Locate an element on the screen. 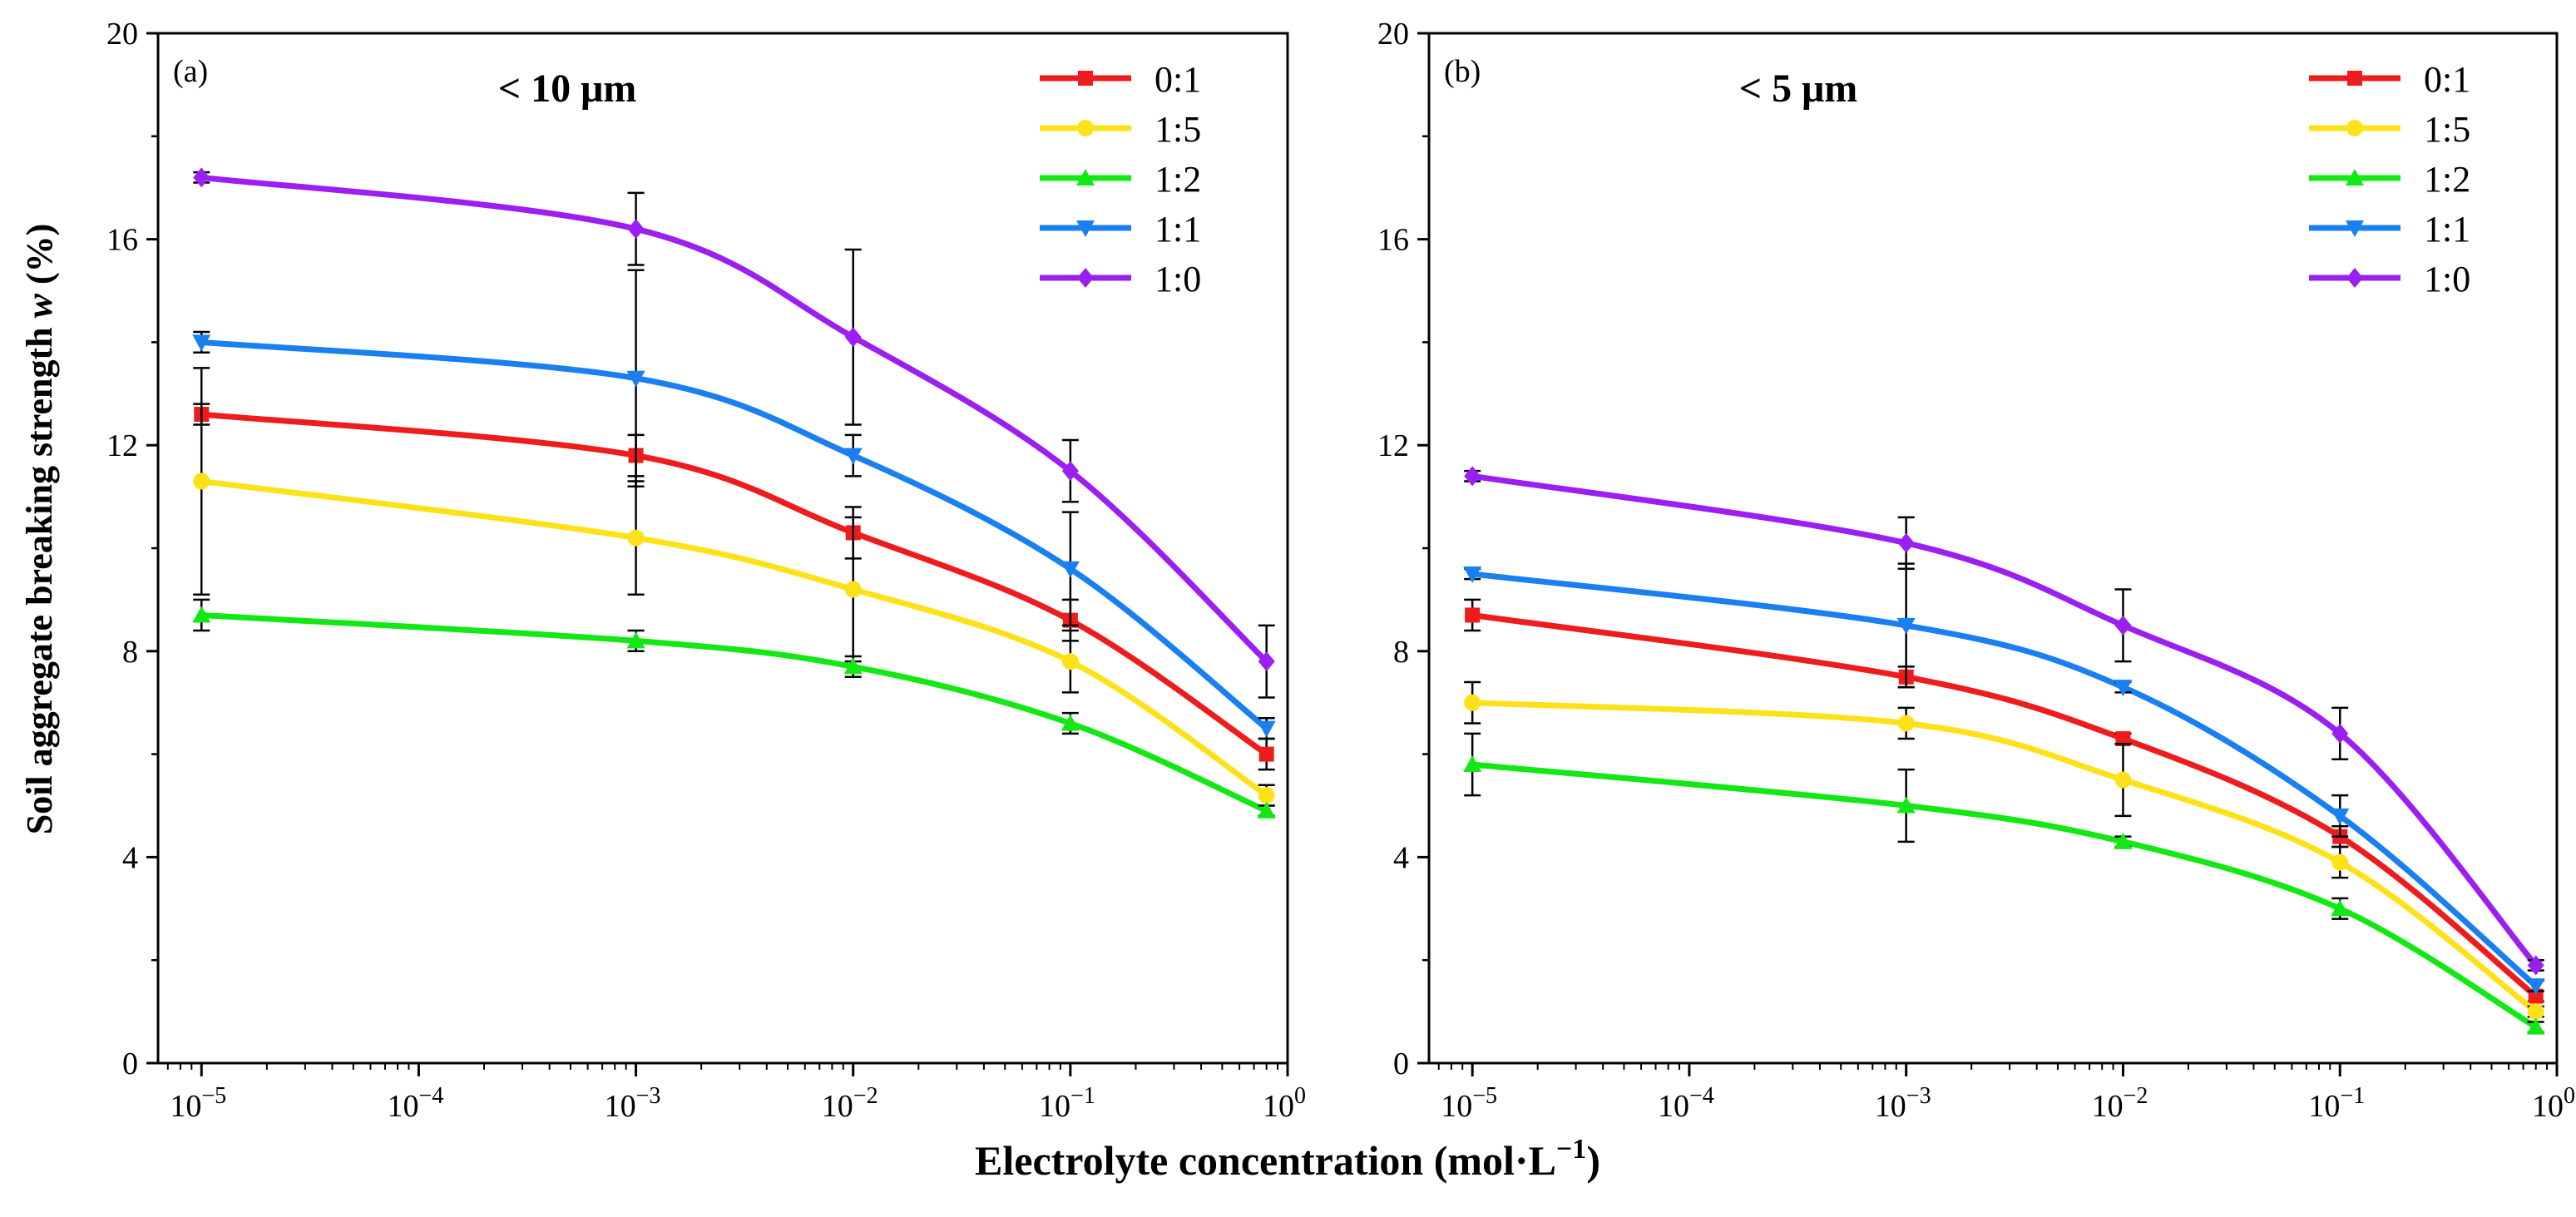  legend-item: 0:1 is located at coordinates (1120, 79).